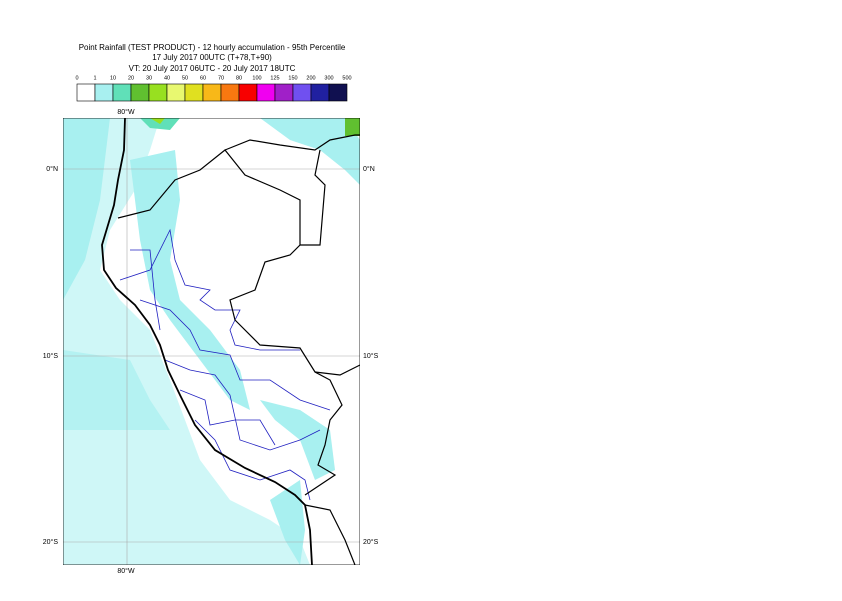  What do you see at coordinates (167, 78) in the screenshot?
I see `legend-label: 40` at bounding box center [167, 78].